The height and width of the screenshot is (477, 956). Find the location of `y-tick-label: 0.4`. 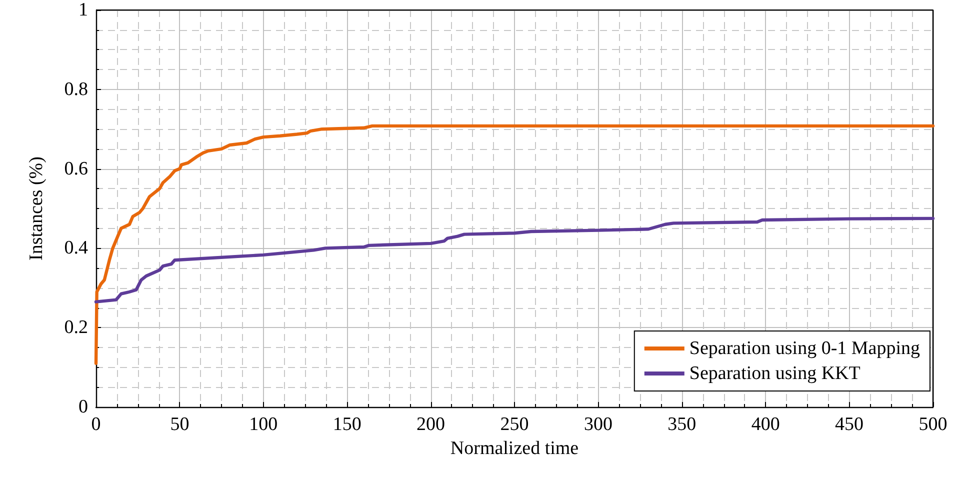

y-tick-label: 0.4 is located at coordinates (76, 248).